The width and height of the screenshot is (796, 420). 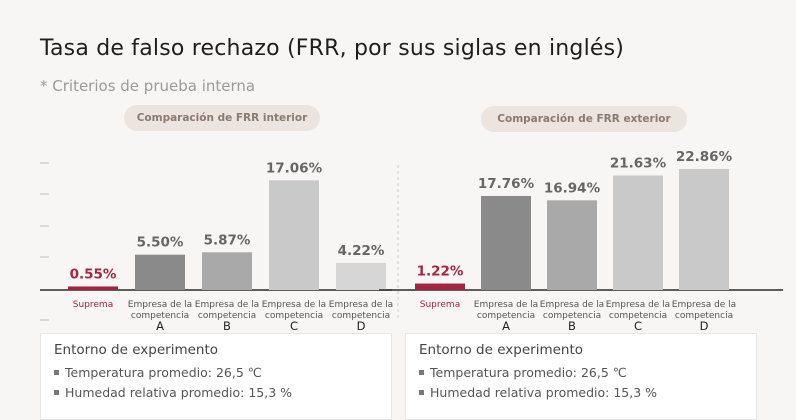 I want to click on value-label: 0.55%, so click(x=93, y=274).